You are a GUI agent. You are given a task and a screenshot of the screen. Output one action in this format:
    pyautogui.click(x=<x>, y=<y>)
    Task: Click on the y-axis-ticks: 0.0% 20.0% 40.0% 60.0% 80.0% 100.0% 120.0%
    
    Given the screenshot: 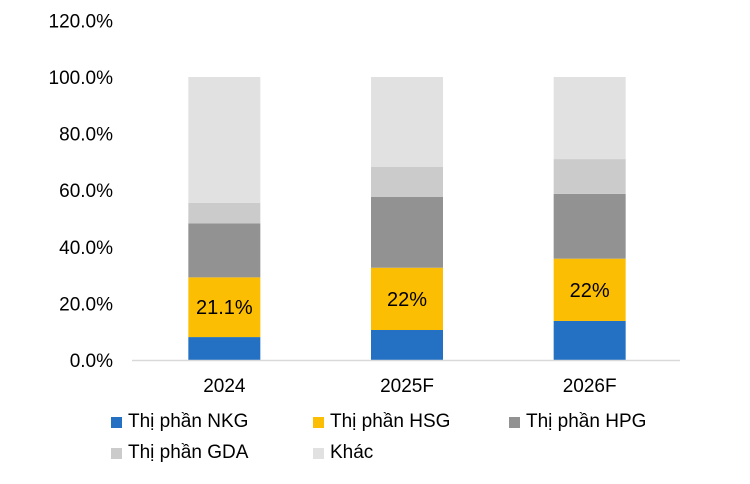 What is the action you would take?
    pyautogui.click(x=81, y=191)
    